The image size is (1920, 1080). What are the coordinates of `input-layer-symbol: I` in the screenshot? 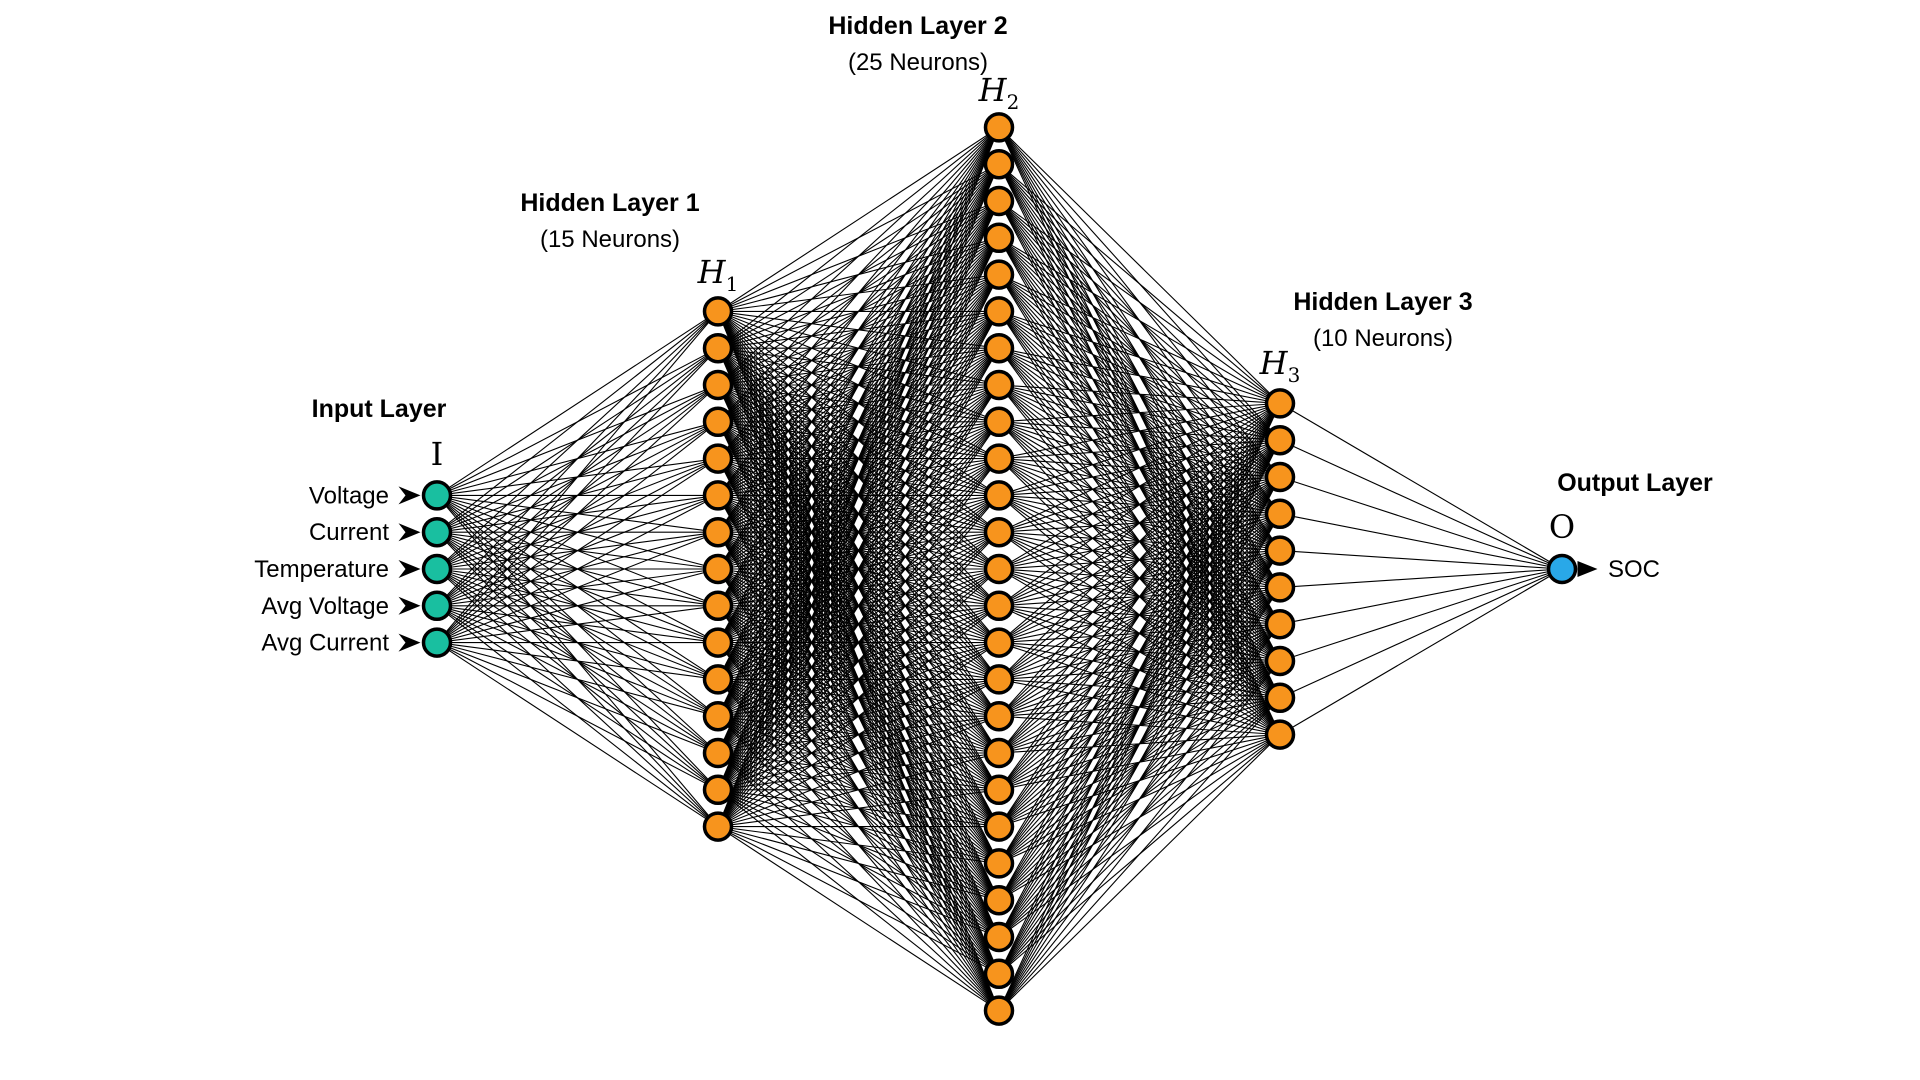 It's located at (437, 454).